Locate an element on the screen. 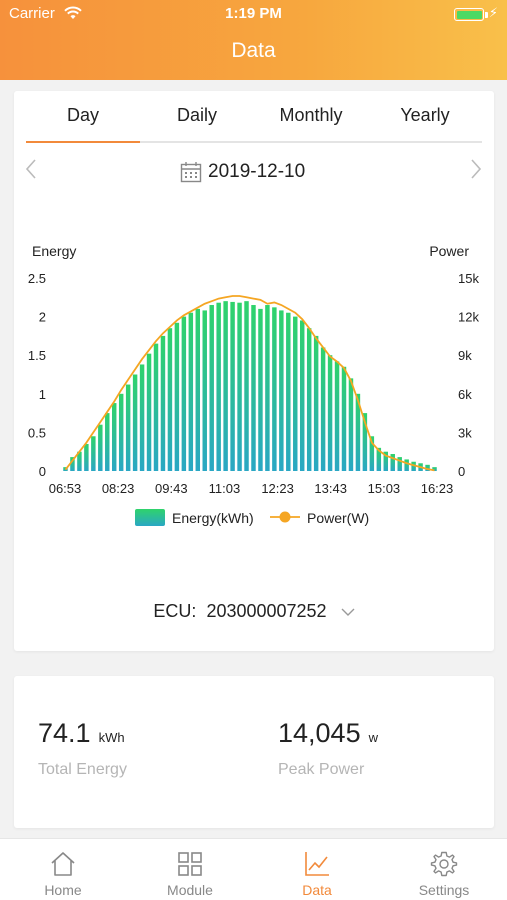 The height and width of the screenshot is (900, 507). total-energy-stat: 74.1 kWh Total Energy is located at coordinates (82, 748).